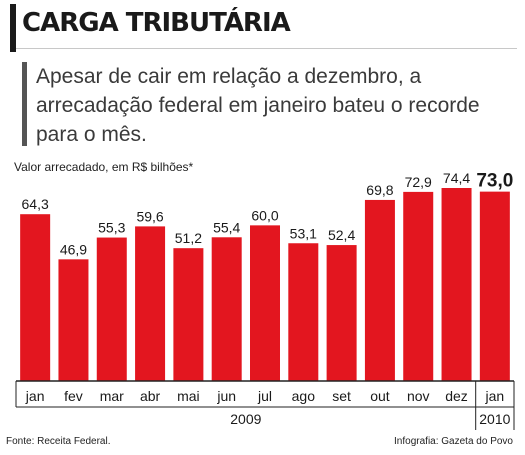 The width and height of the screenshot is (525, 455). Describe the element at coordinates (111, 228) in the screenshot. I see `value-label-2: 55,3` at that location.